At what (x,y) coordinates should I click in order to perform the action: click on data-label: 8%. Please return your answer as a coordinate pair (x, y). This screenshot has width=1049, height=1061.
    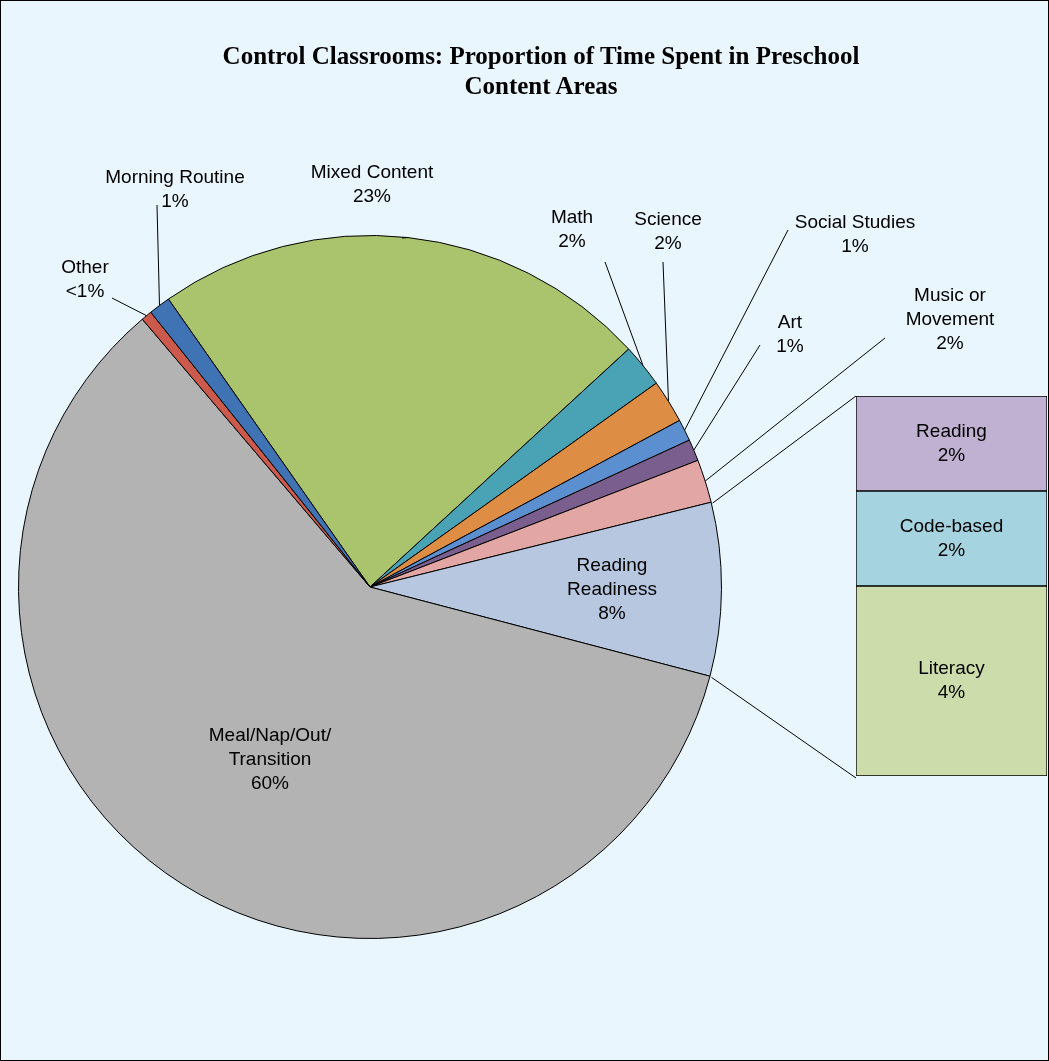
    Looking at the image, I should click on (612, 613).